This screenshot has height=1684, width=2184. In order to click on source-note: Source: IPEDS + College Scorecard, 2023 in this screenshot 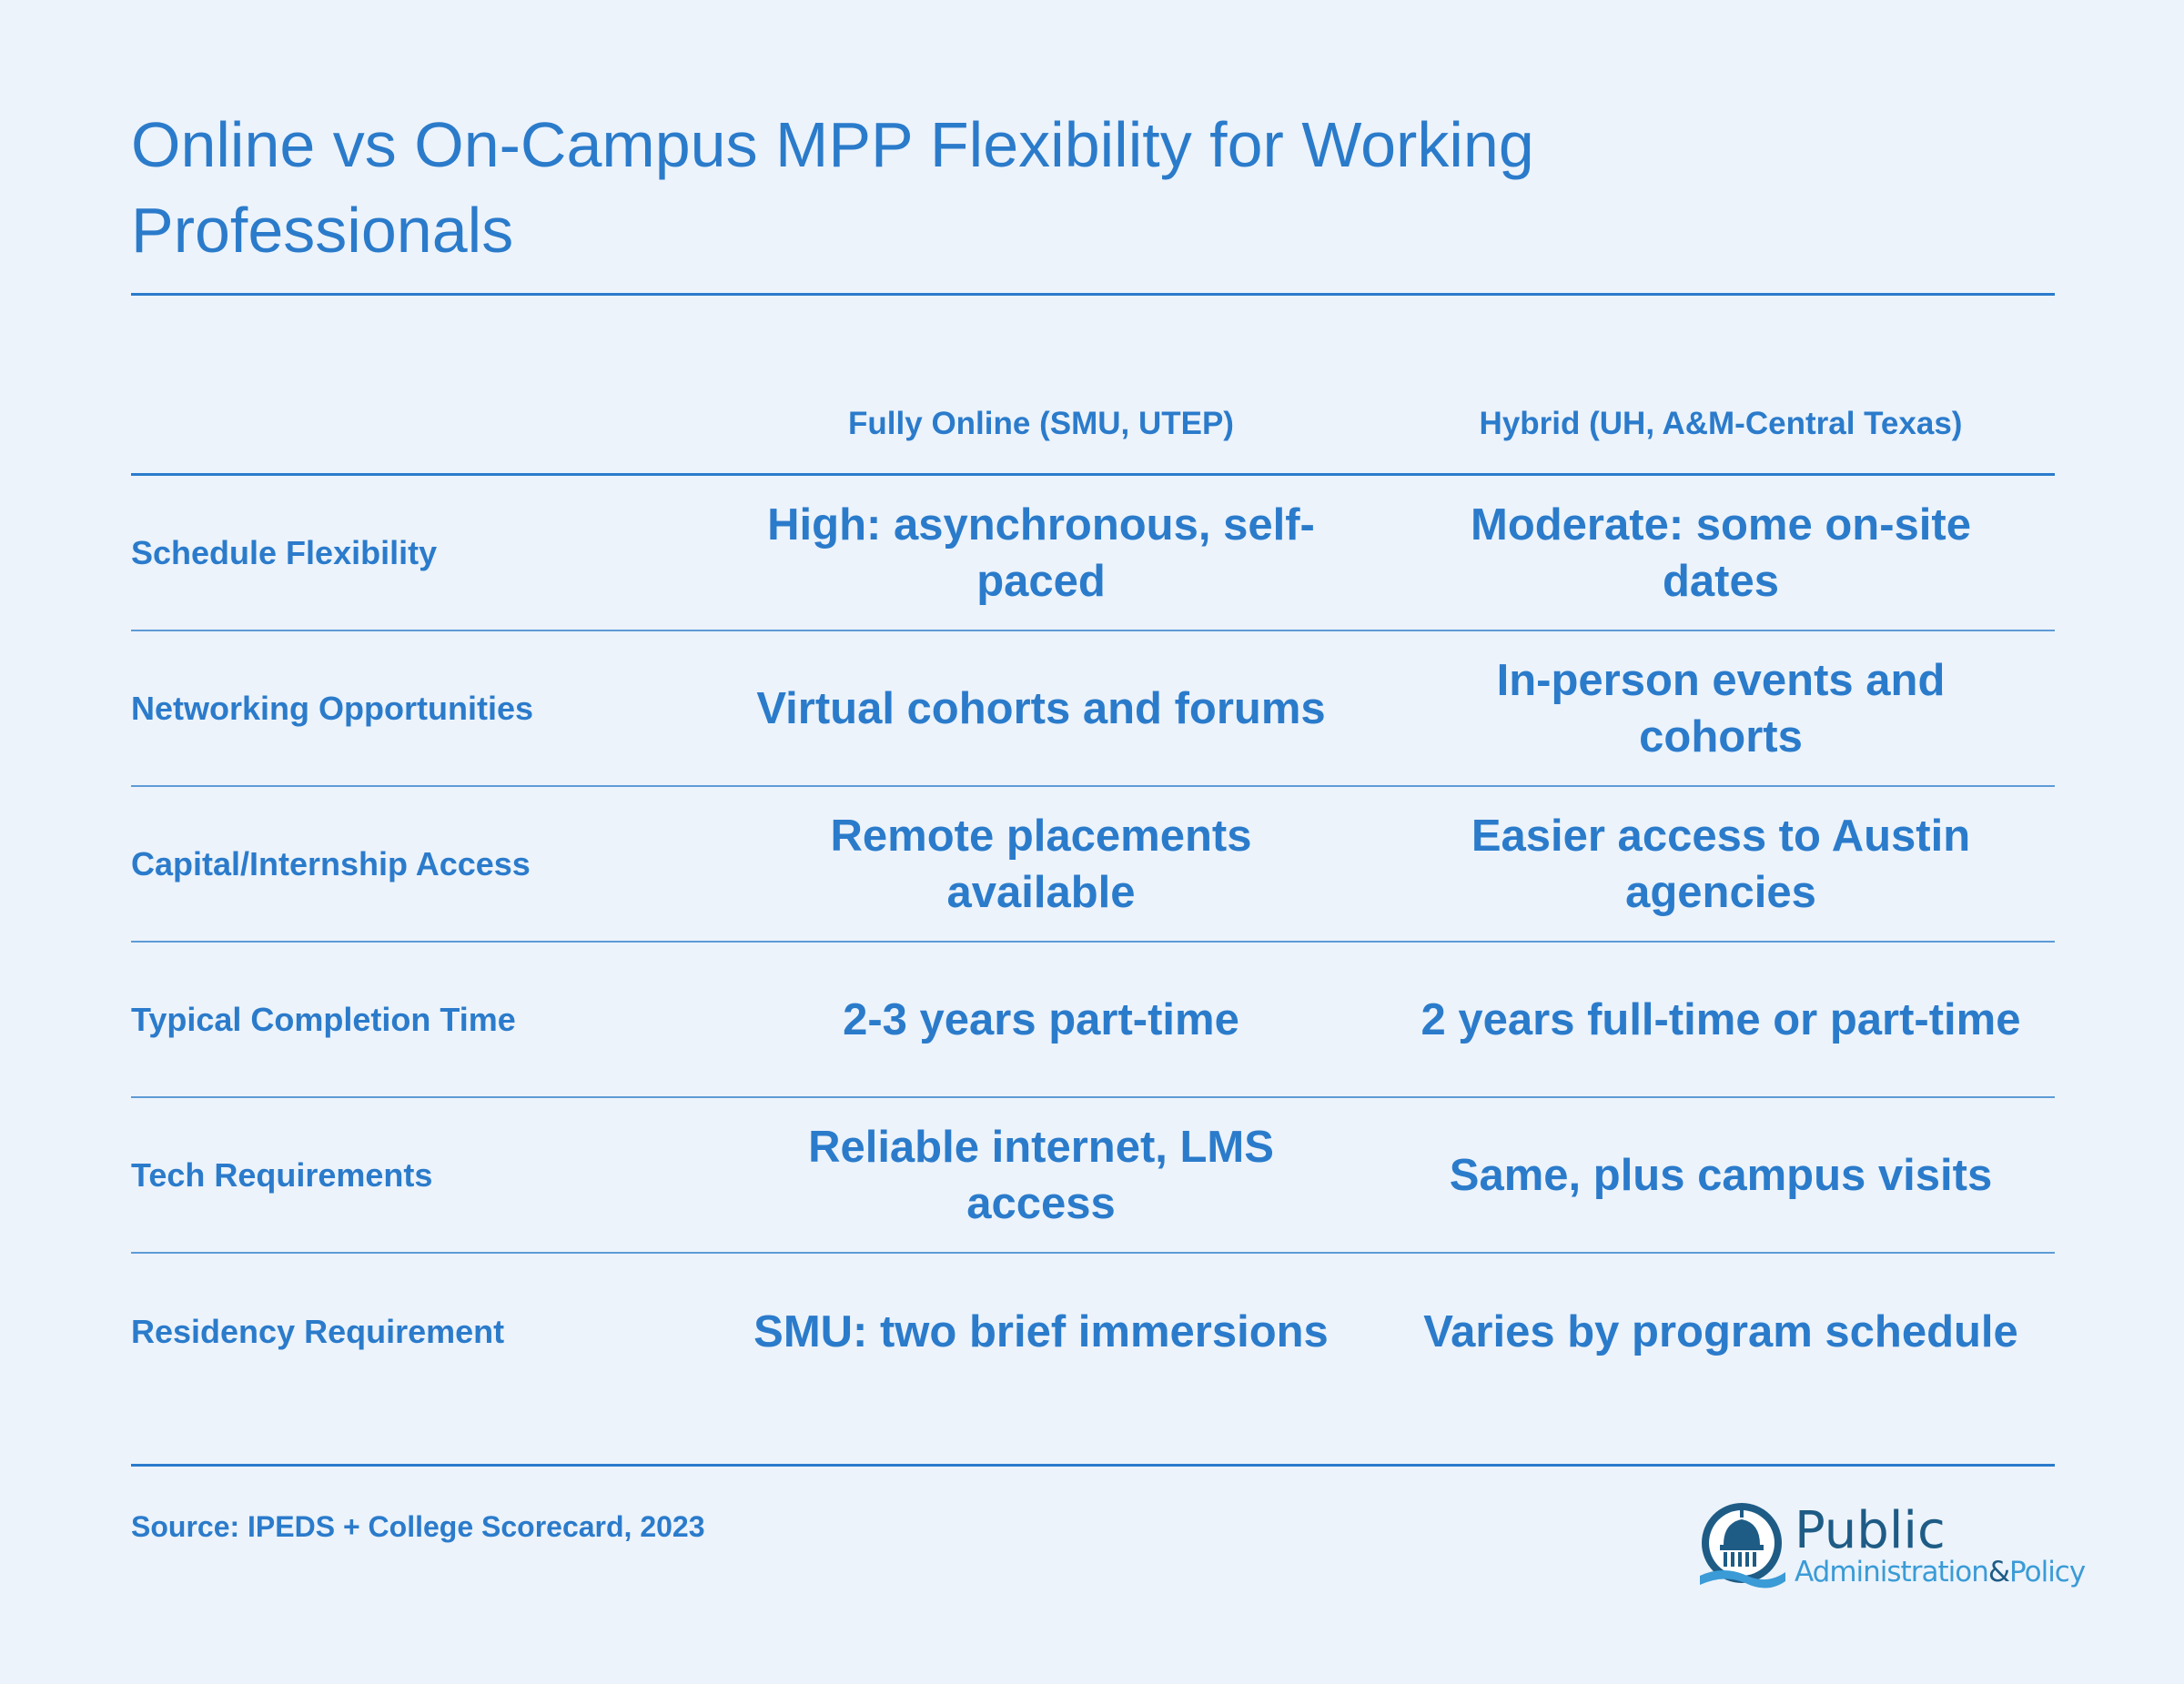, I will do `click(418, 1526)`.